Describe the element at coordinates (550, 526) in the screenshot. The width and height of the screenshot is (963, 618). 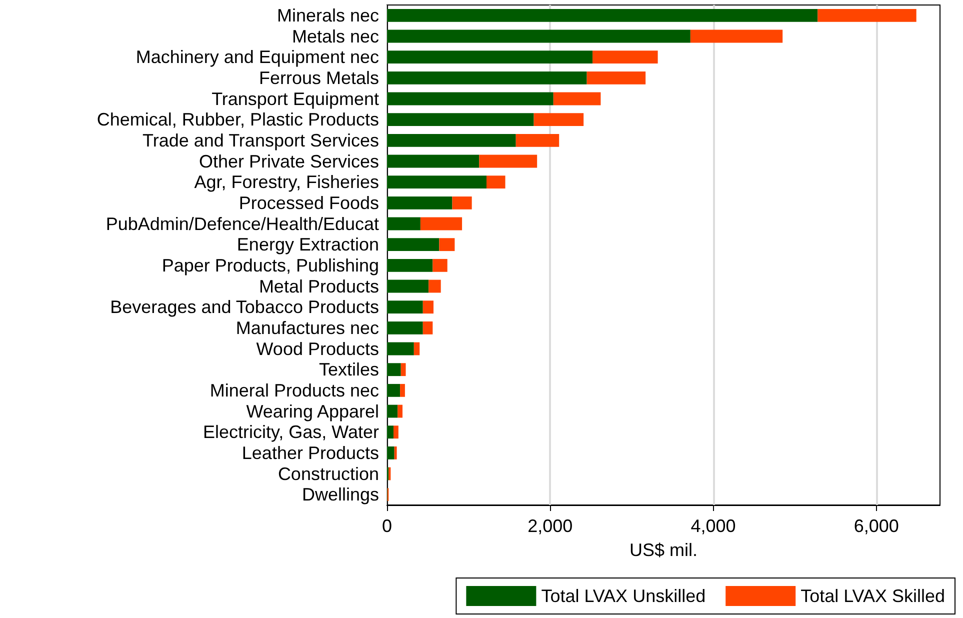
I see `x-tick-label: 2,000` at that location.